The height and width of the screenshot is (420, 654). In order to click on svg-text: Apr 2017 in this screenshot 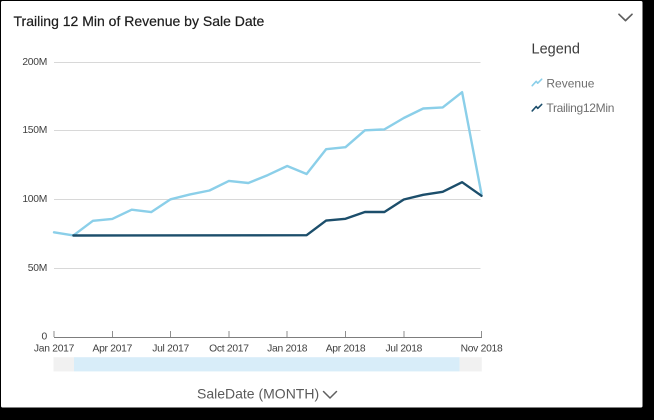, I will do `click(113, 349)`.